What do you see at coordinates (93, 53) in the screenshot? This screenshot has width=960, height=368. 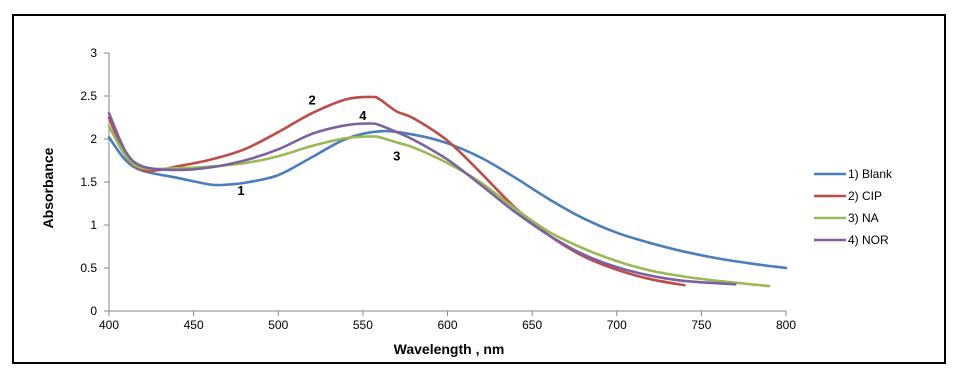 I see `y-tick-label: 3` at bounding box center [93, 53].